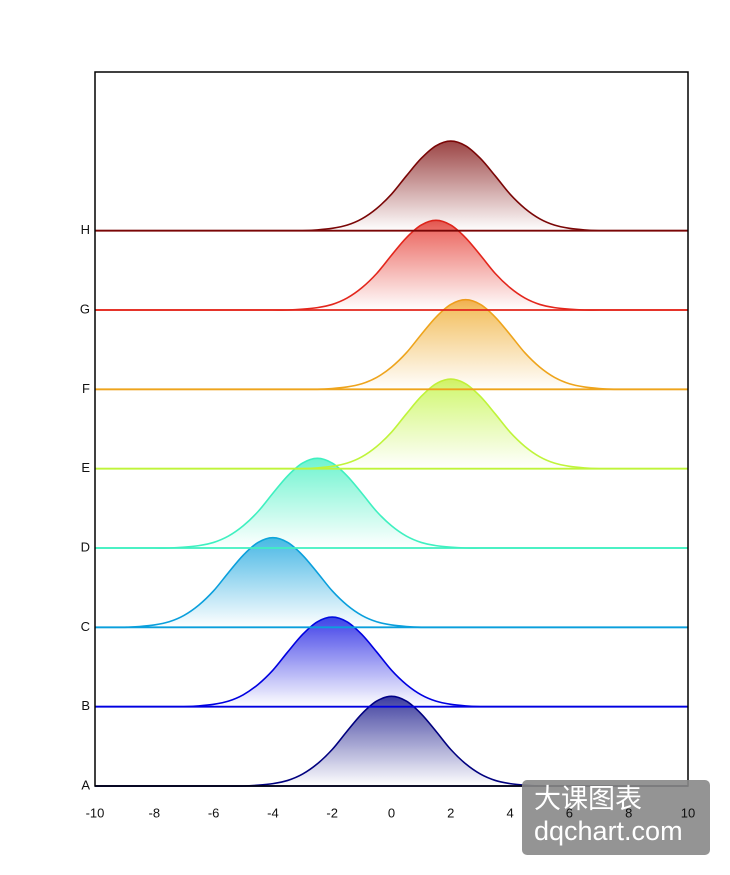 The height and width of the screenshot is (875, 730). I want to click on x-tick-label: -4, so click(273, 812).